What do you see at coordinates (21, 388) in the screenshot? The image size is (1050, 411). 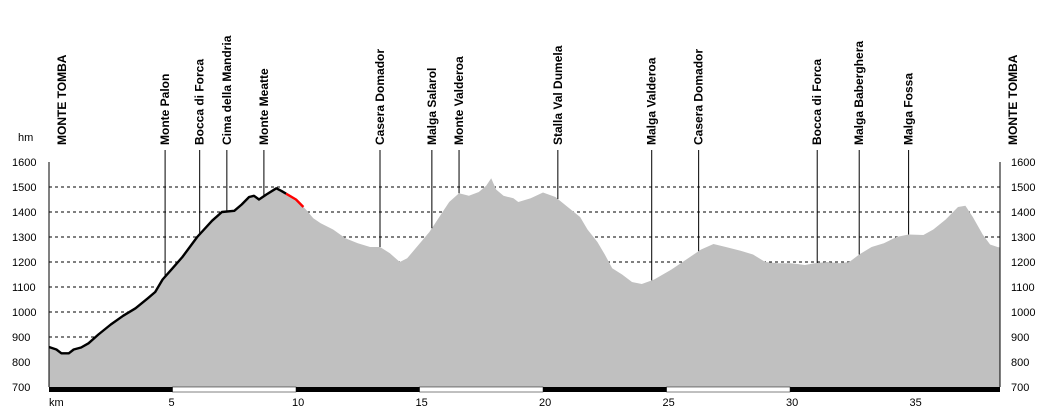 I see `y-tick-label-left: 700` at bounding box center [21, 388].